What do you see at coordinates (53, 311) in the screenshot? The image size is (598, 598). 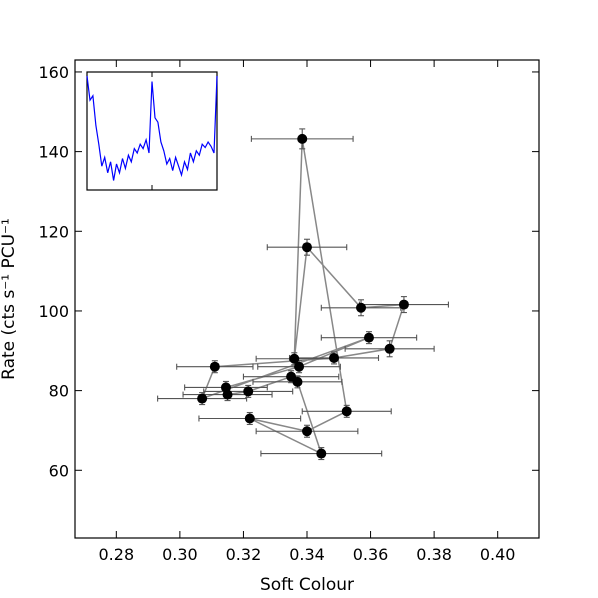 I see `y-tick-label: 100` at bounding box center [53, 311].